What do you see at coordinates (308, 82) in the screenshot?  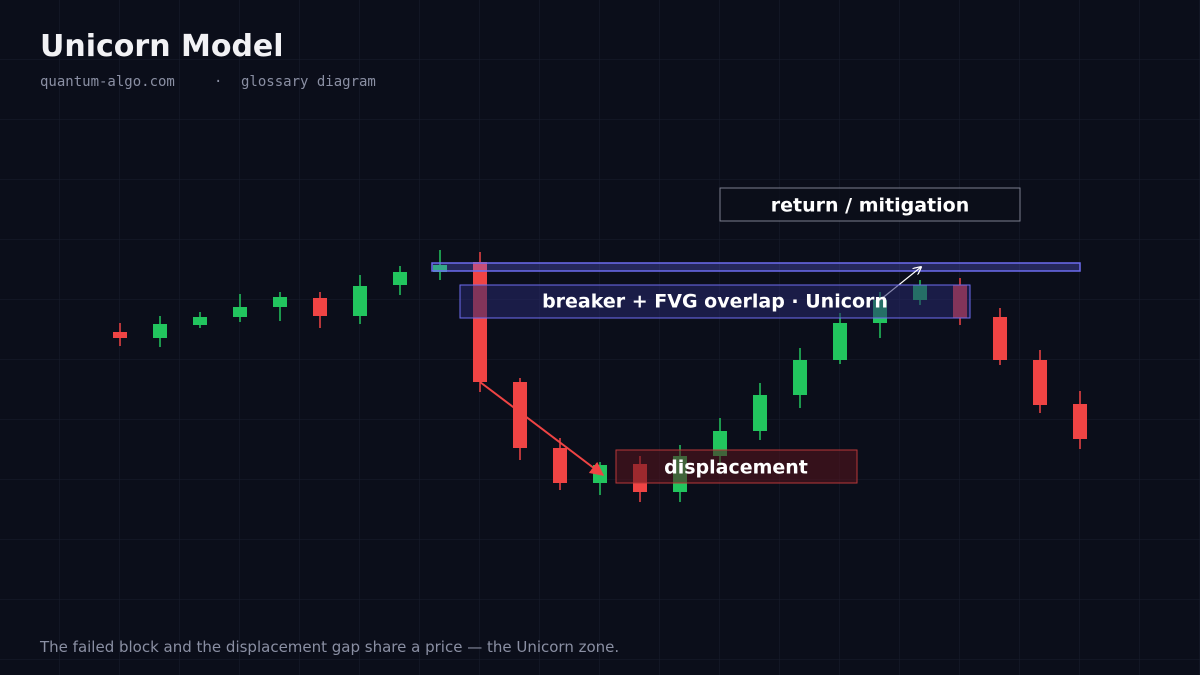 I see `kind: glossary diagram` at bounding box center [308, 82].